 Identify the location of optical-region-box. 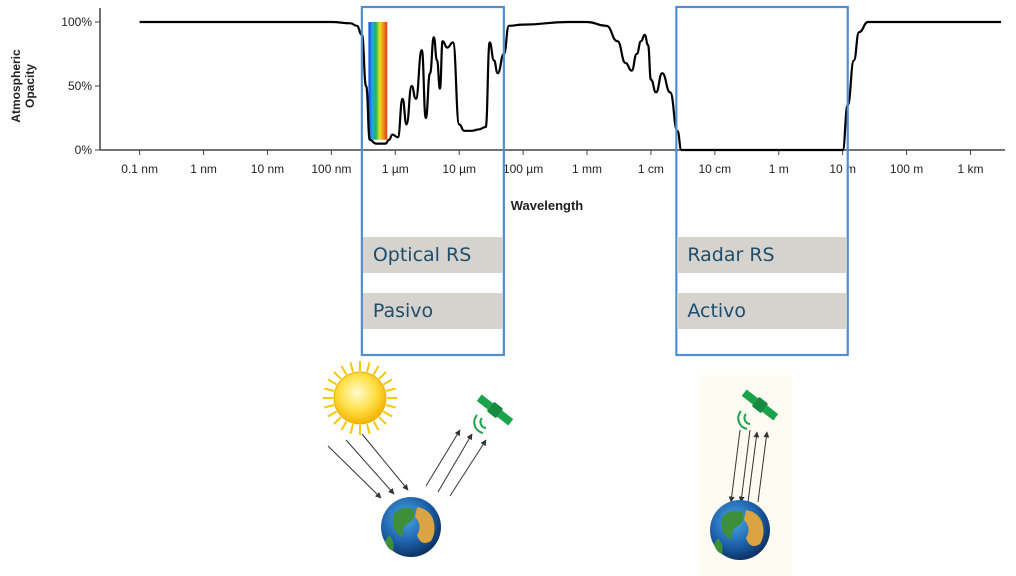
(432, 181).